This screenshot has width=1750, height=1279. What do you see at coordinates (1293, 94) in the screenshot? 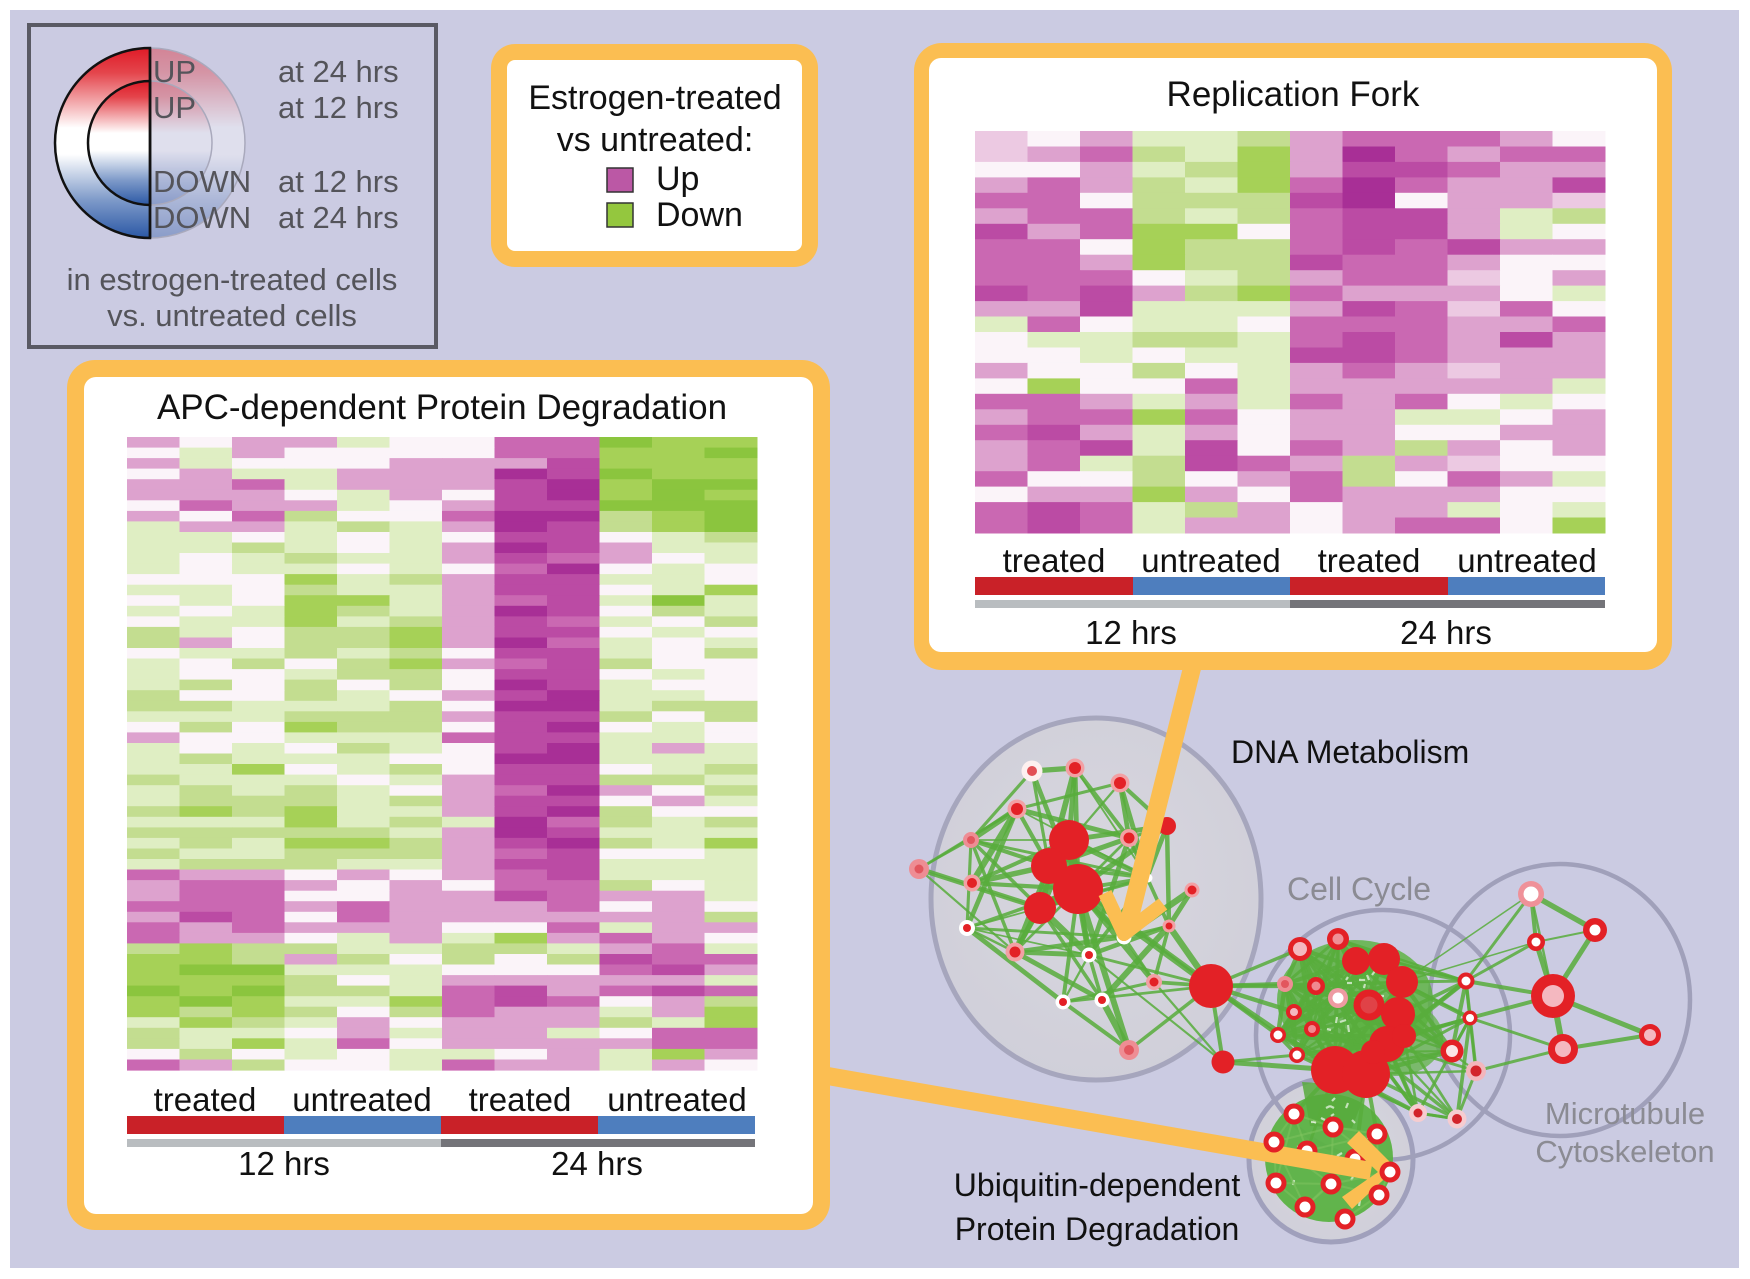
I see `svg-text: Replication Fork` at bounding box center [1293, 94].